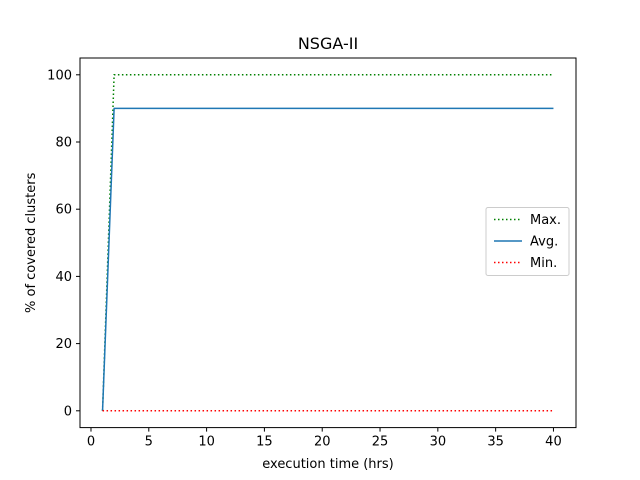  I want to click on y-tick-label-3: 60, so click(63, 210).